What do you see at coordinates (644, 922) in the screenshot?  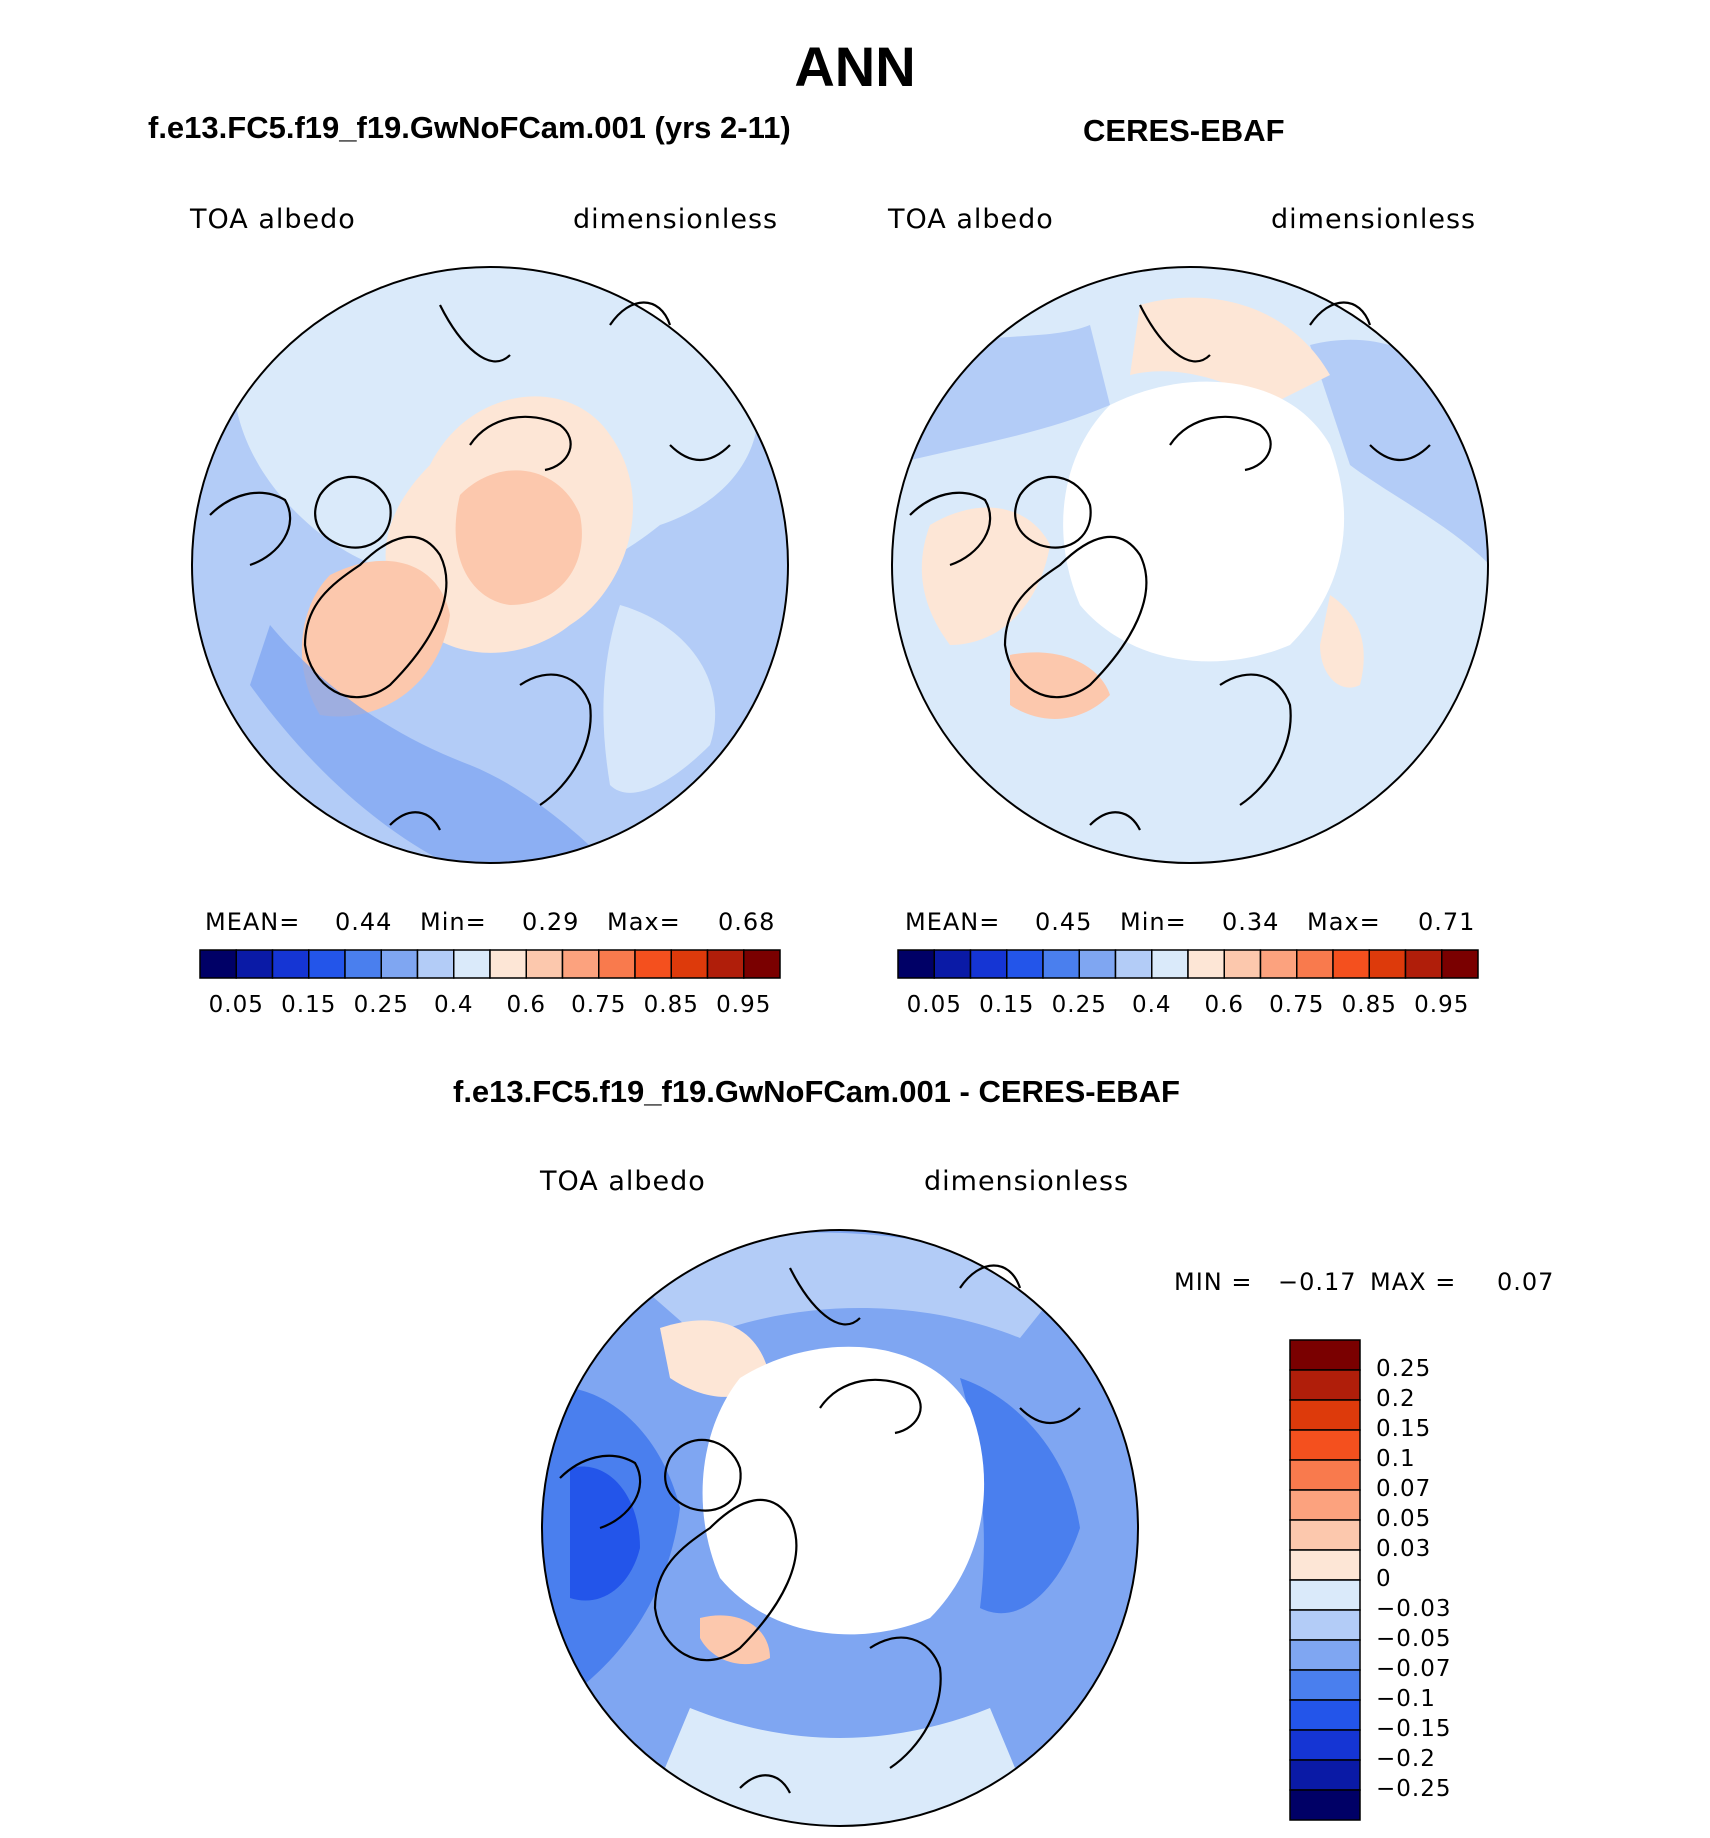 I see `panel-1-max-label: Max=` at bounding box center [644, 922].